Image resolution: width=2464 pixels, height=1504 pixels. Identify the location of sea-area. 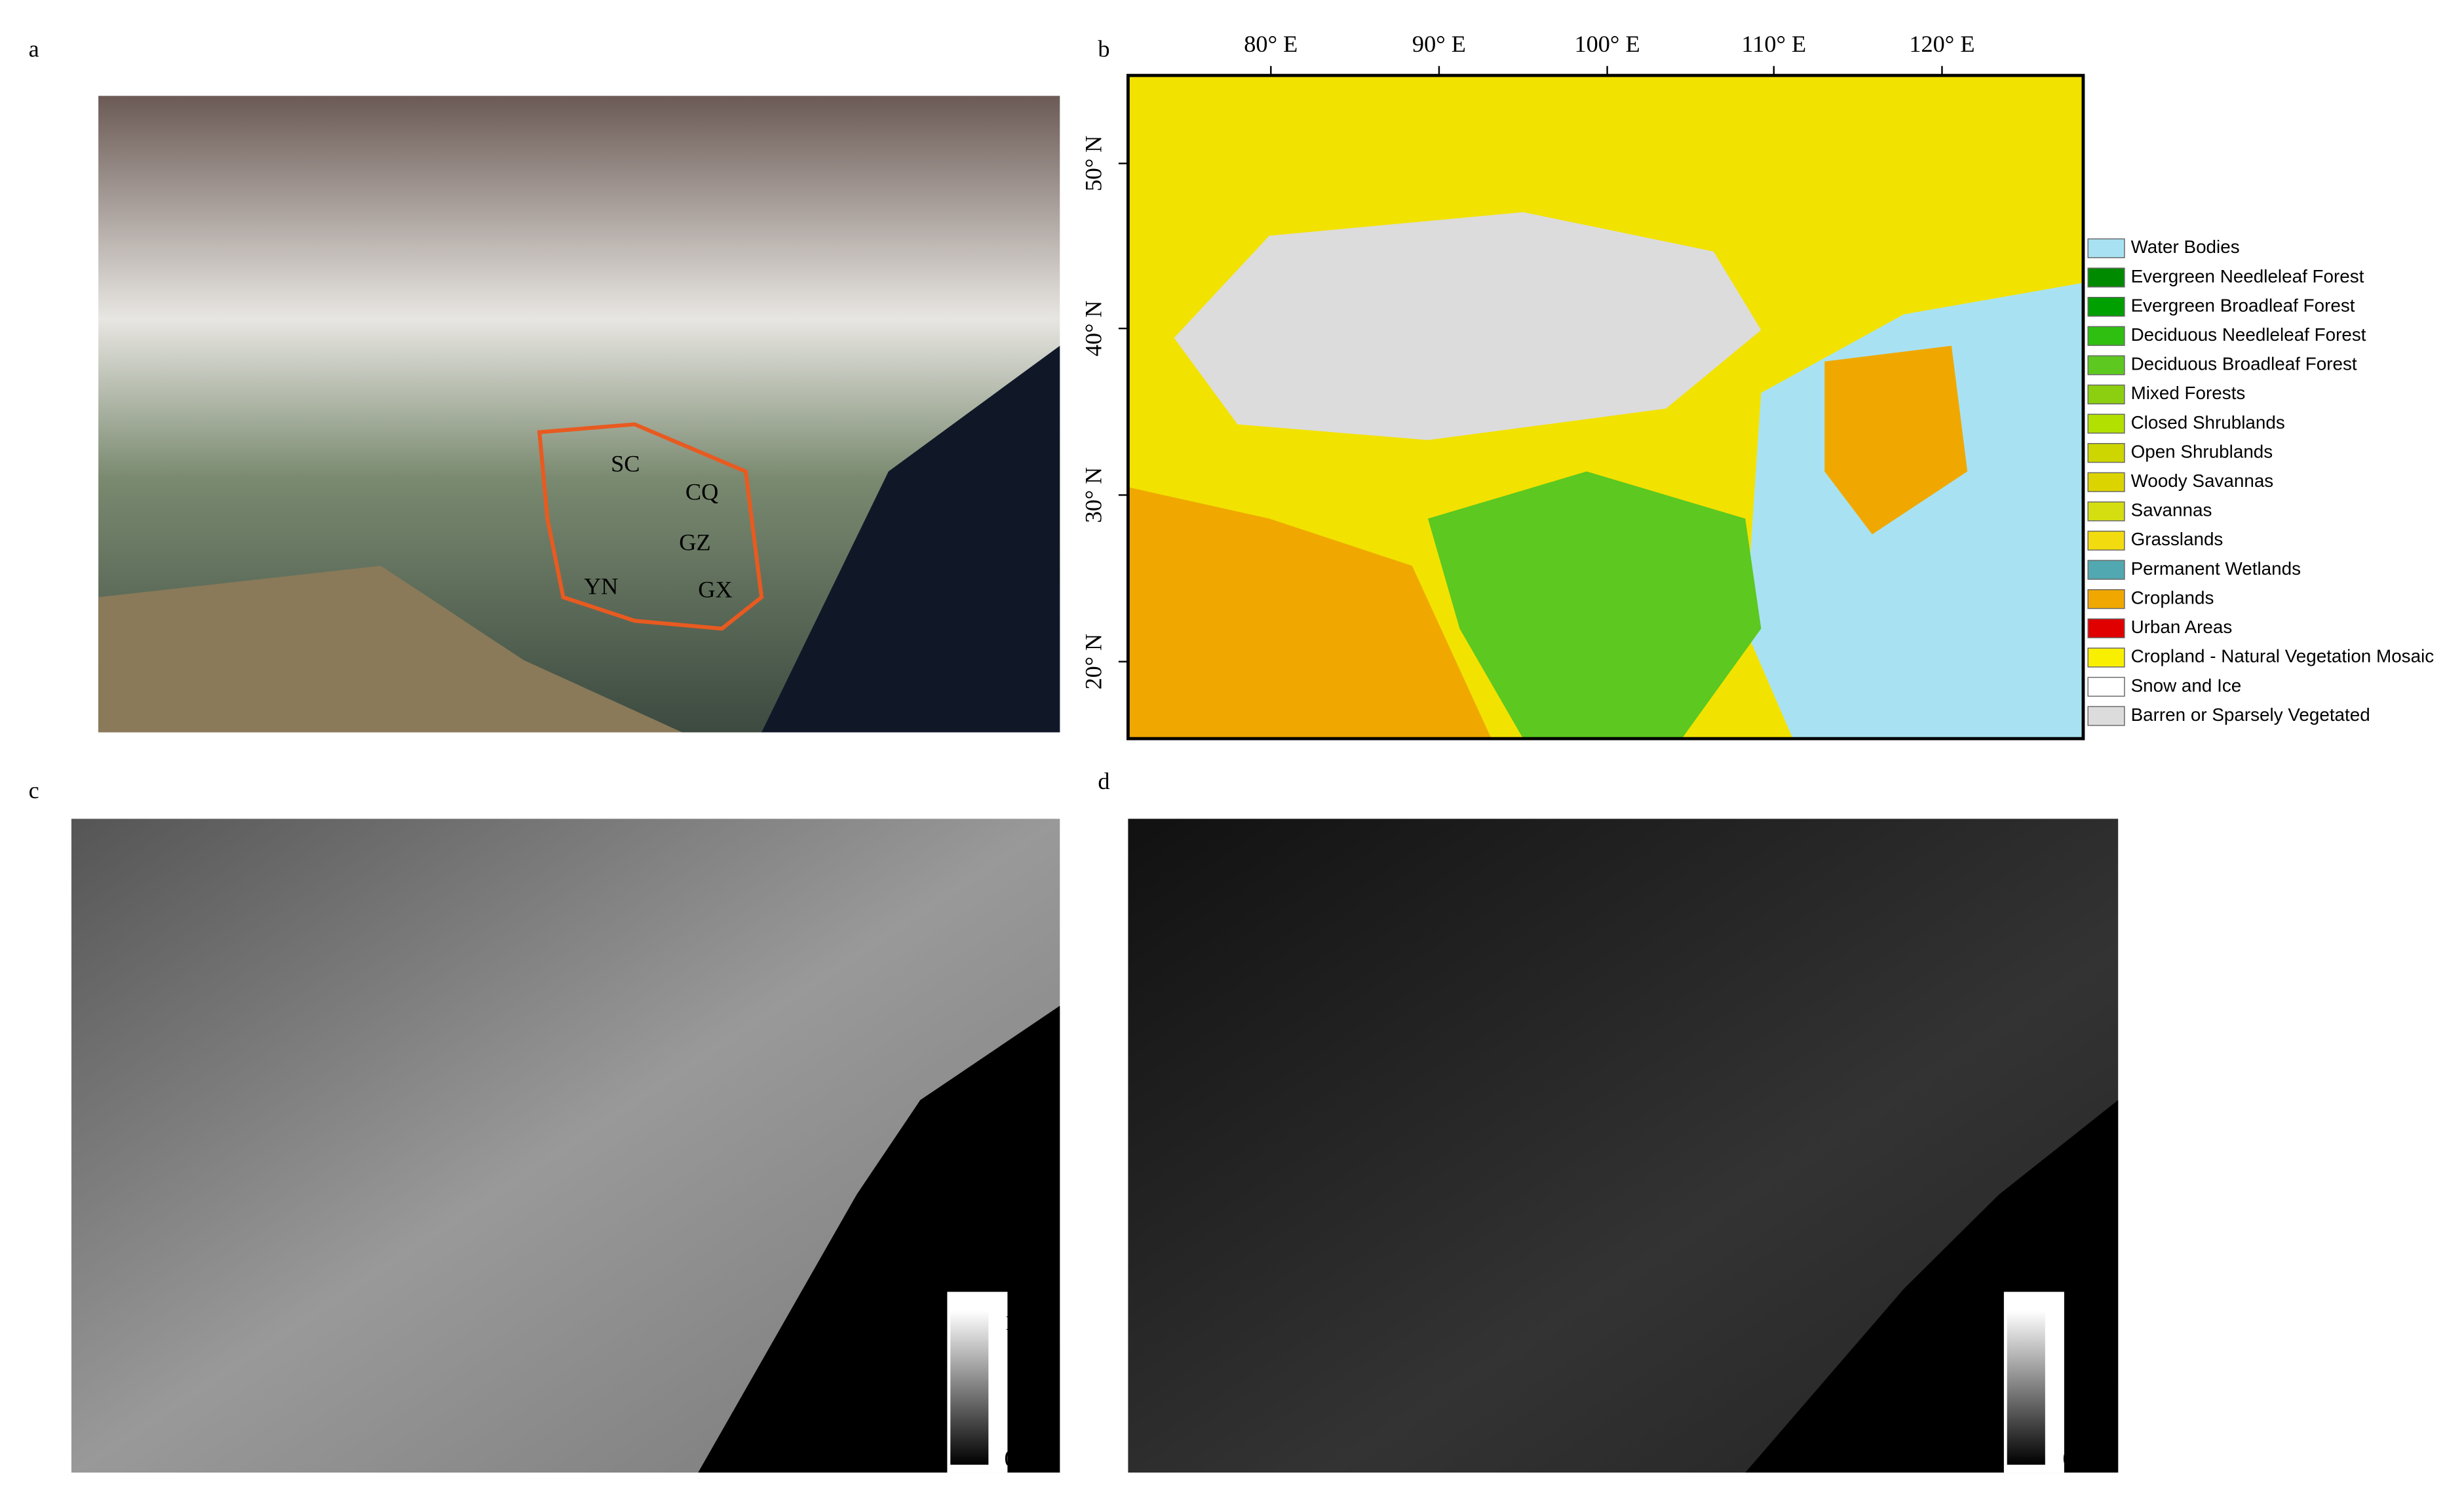
(910, 539).